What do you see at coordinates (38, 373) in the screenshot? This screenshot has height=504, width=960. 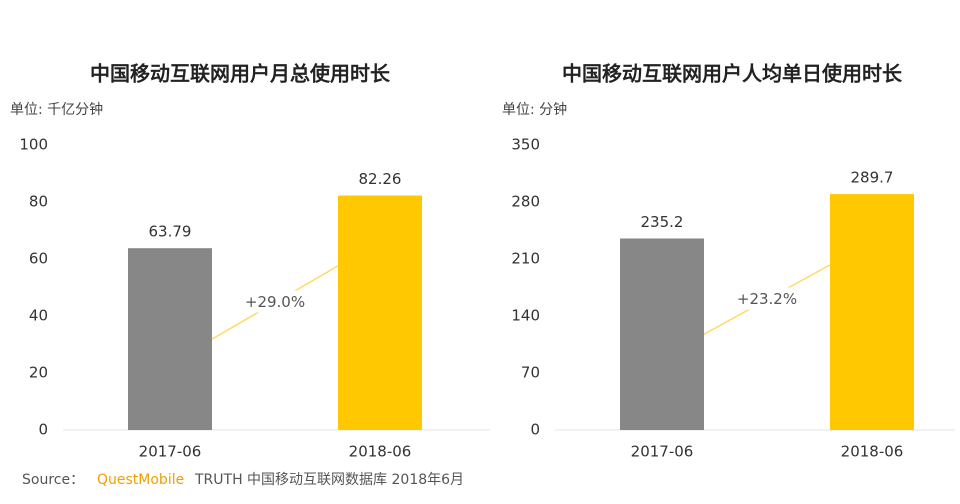 I see `y-tick-label: 20` at bounding box center [38, 373].